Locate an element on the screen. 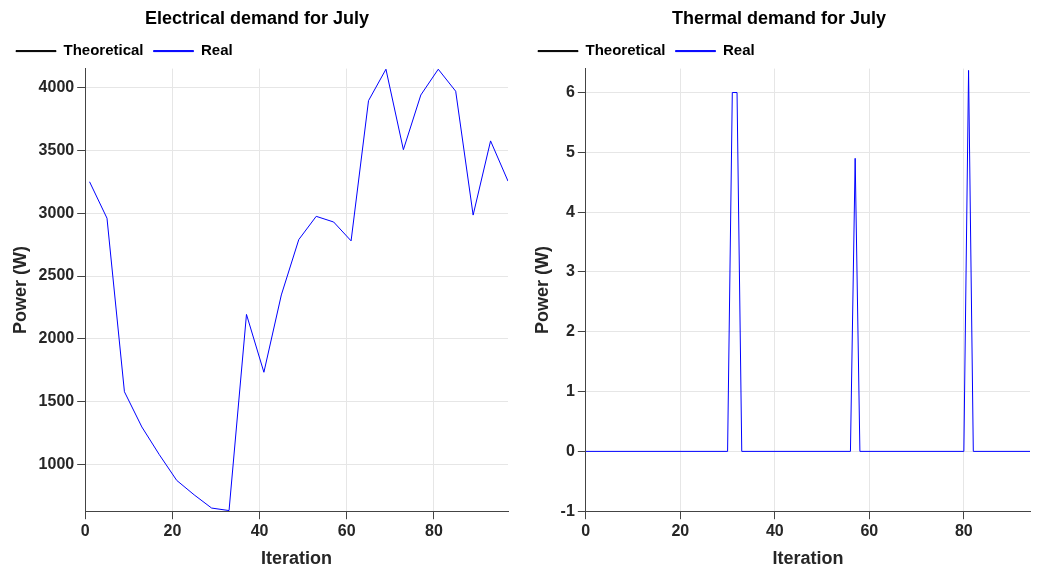 Image resolution: width=1044 pixels, height=578 pixels. y-tick-label: 2000 is located at coordinates (56, 338).